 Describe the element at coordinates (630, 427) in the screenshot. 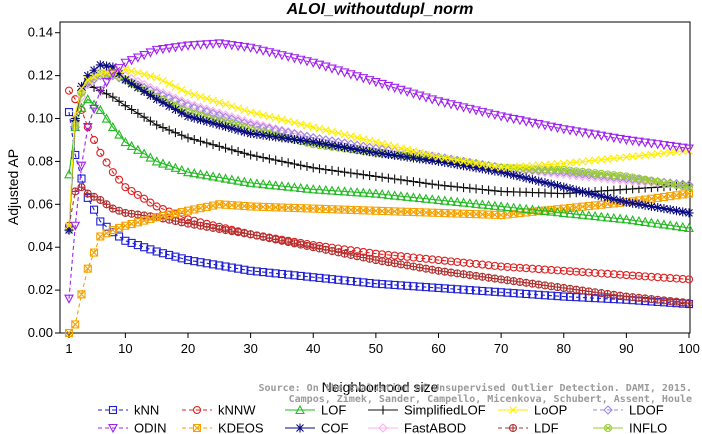

I see `legend-item-inflo: INFLO` at that location.